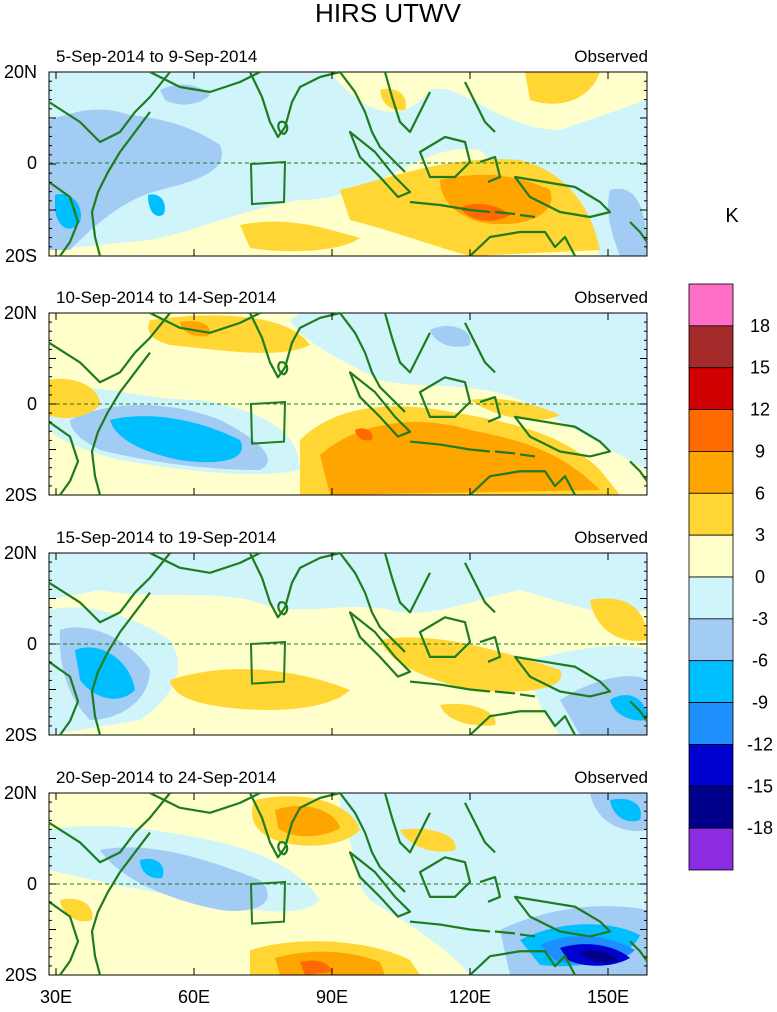  Describe the element at coordinates (760, 451) in the screenshot. I see `colorbar-level-label: 9` at that location.